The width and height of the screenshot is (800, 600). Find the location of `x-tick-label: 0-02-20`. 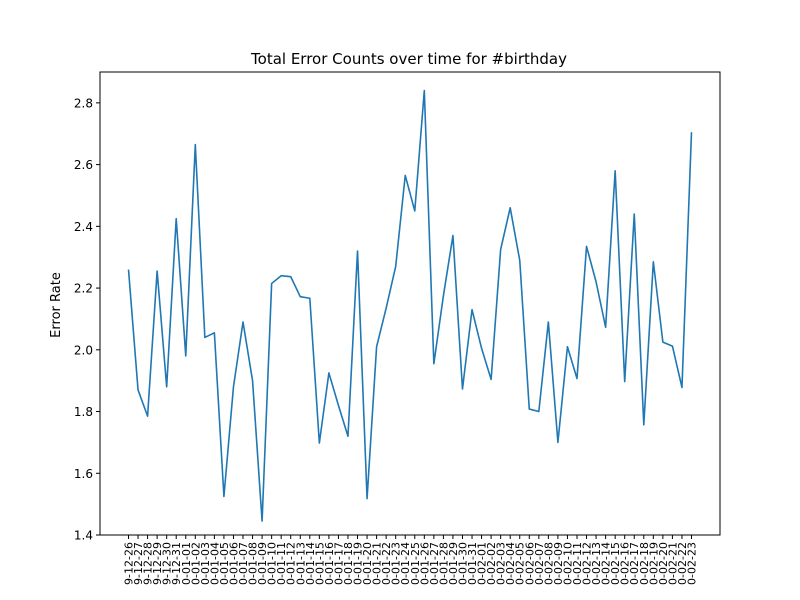

x-tick-label: 0-02-20 is located at coordinates (663, 563).